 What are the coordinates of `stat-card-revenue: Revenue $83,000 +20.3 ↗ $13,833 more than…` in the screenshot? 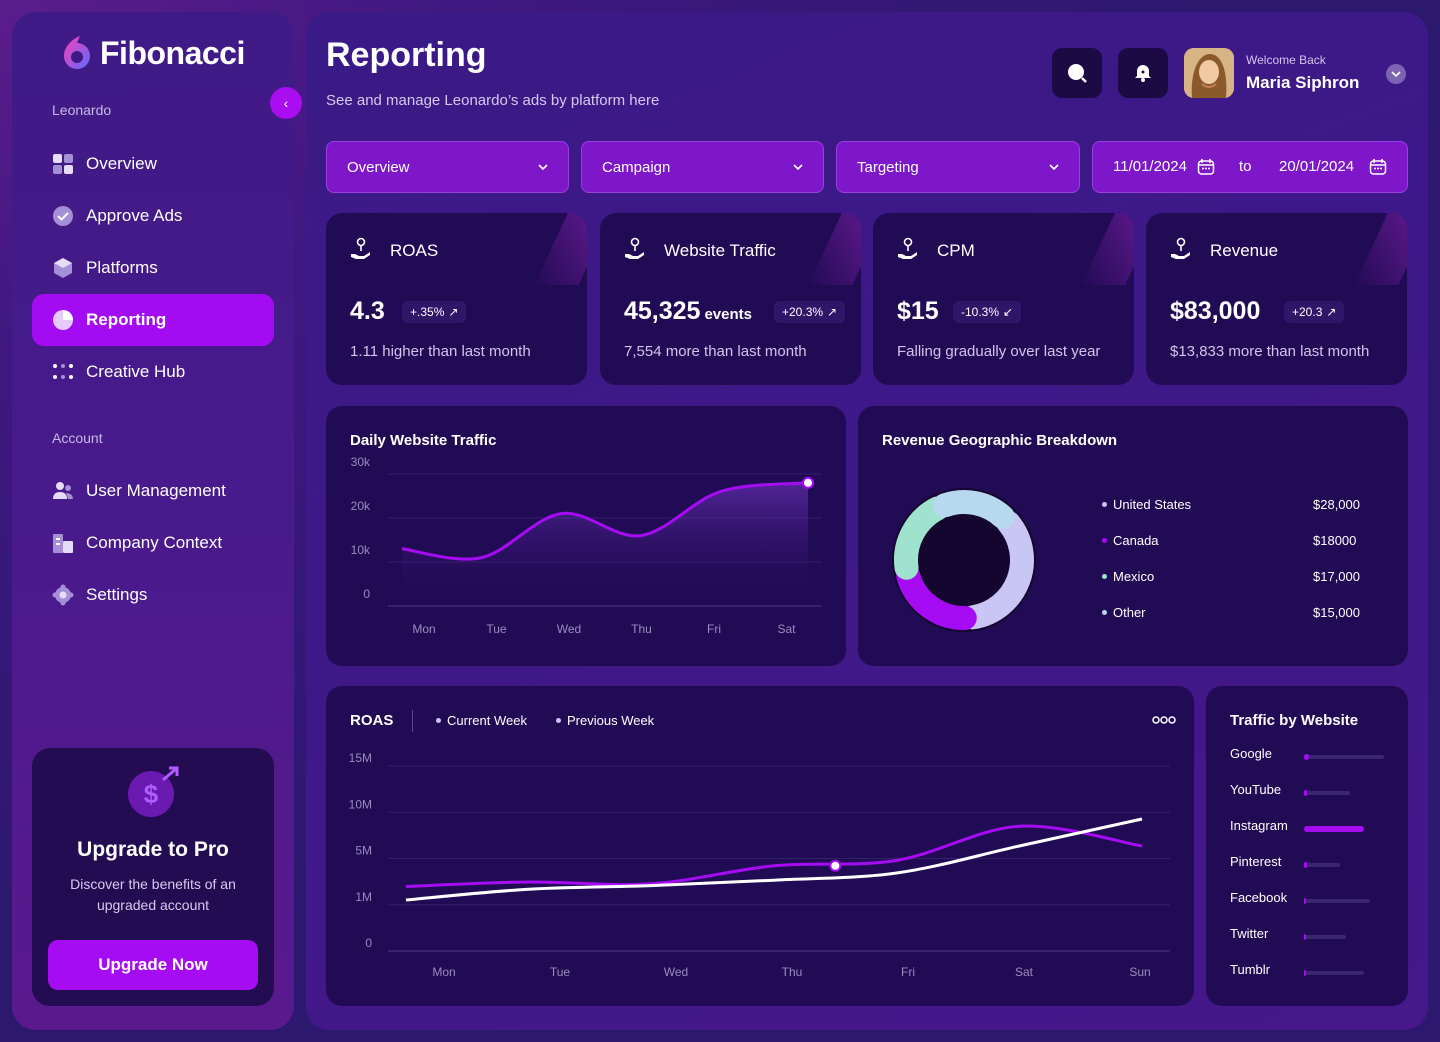 It's located at (1276, 299).